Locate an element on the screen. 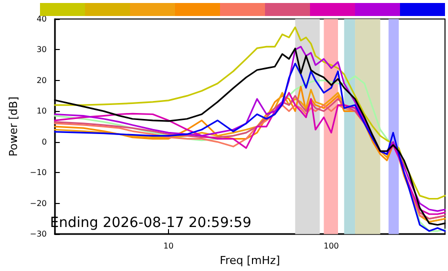 This screenshot has width=448, height=271. y-tick-label: 40 is located at coordinates (41, 19).